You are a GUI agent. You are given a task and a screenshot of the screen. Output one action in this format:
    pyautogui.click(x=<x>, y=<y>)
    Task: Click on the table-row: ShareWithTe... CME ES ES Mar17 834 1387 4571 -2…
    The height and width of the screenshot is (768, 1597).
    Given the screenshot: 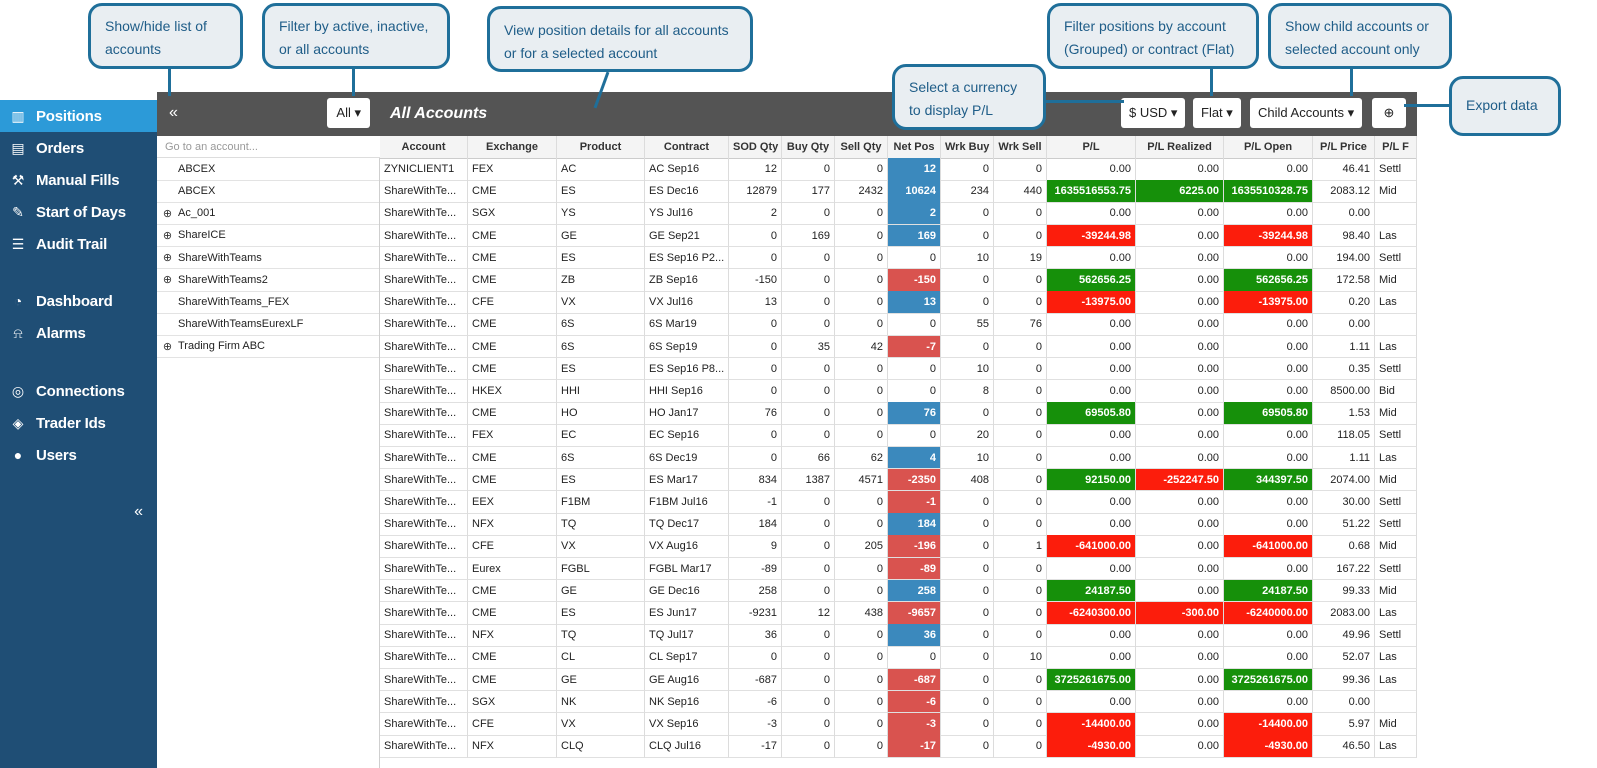 What is the action you would take?
    pyautogui.click(x=898, y=480)
    